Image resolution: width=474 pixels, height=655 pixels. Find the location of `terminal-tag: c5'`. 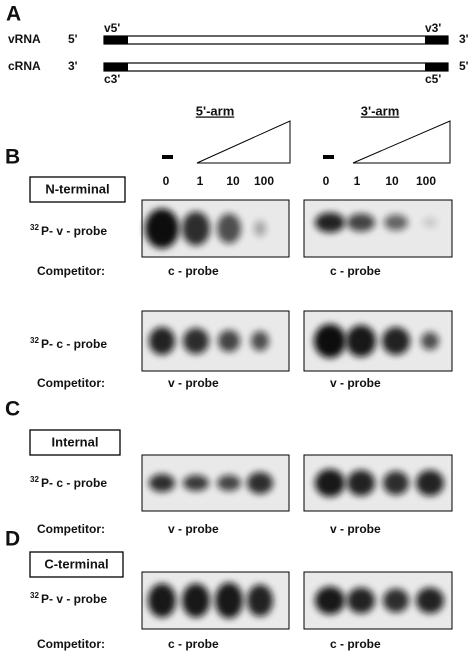

terminal-tag: c5' is located at coordinates (433, 79).